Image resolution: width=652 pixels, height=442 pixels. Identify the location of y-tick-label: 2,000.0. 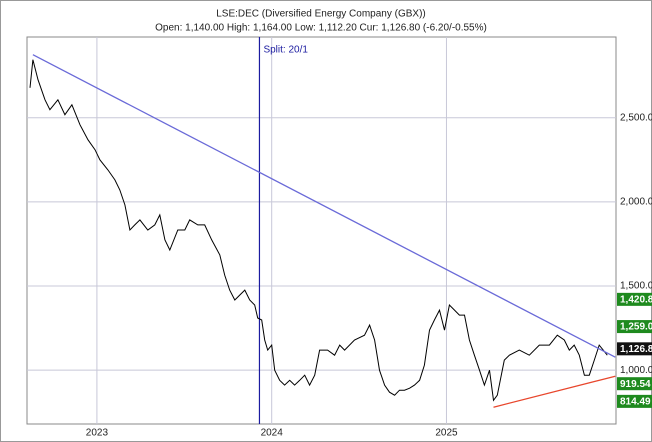
(636, 202).